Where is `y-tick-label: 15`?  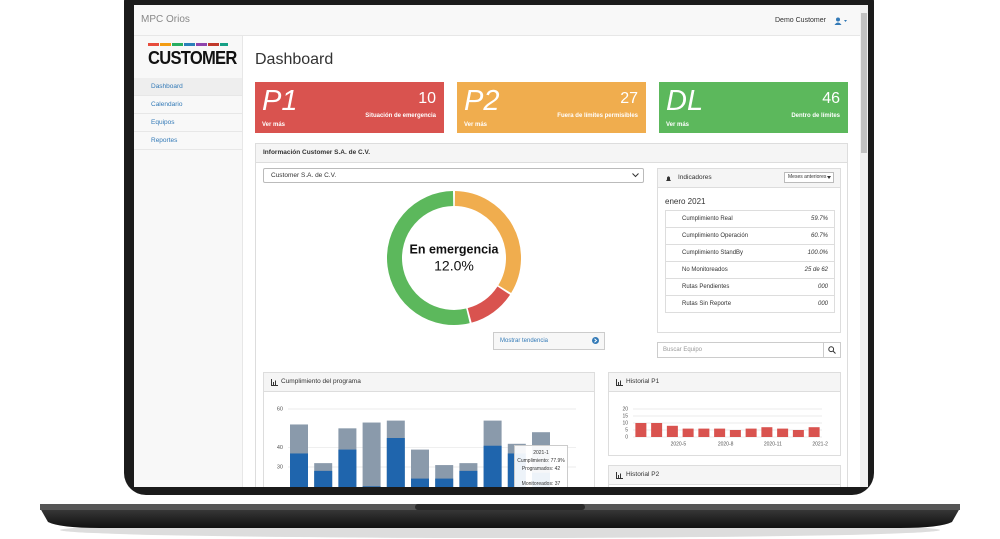
y-tick-label: 15 is located at coordinates (625, 416).